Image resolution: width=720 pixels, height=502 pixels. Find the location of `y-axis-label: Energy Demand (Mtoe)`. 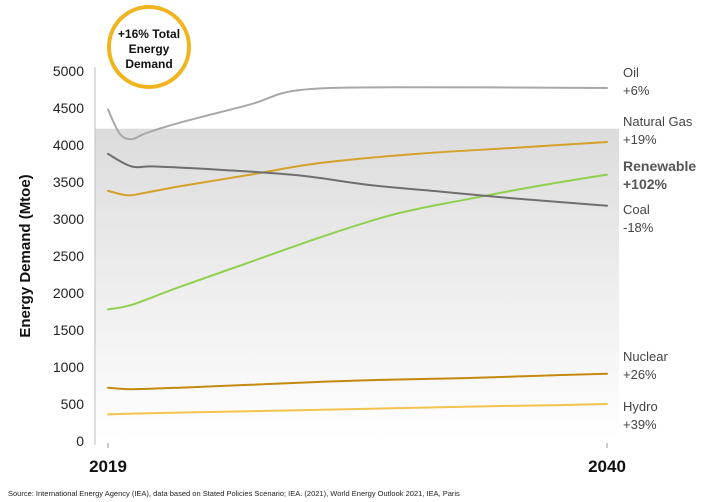

y-axis-label: Energy Demand (Mtoe) is located at coordinates (25, 255).